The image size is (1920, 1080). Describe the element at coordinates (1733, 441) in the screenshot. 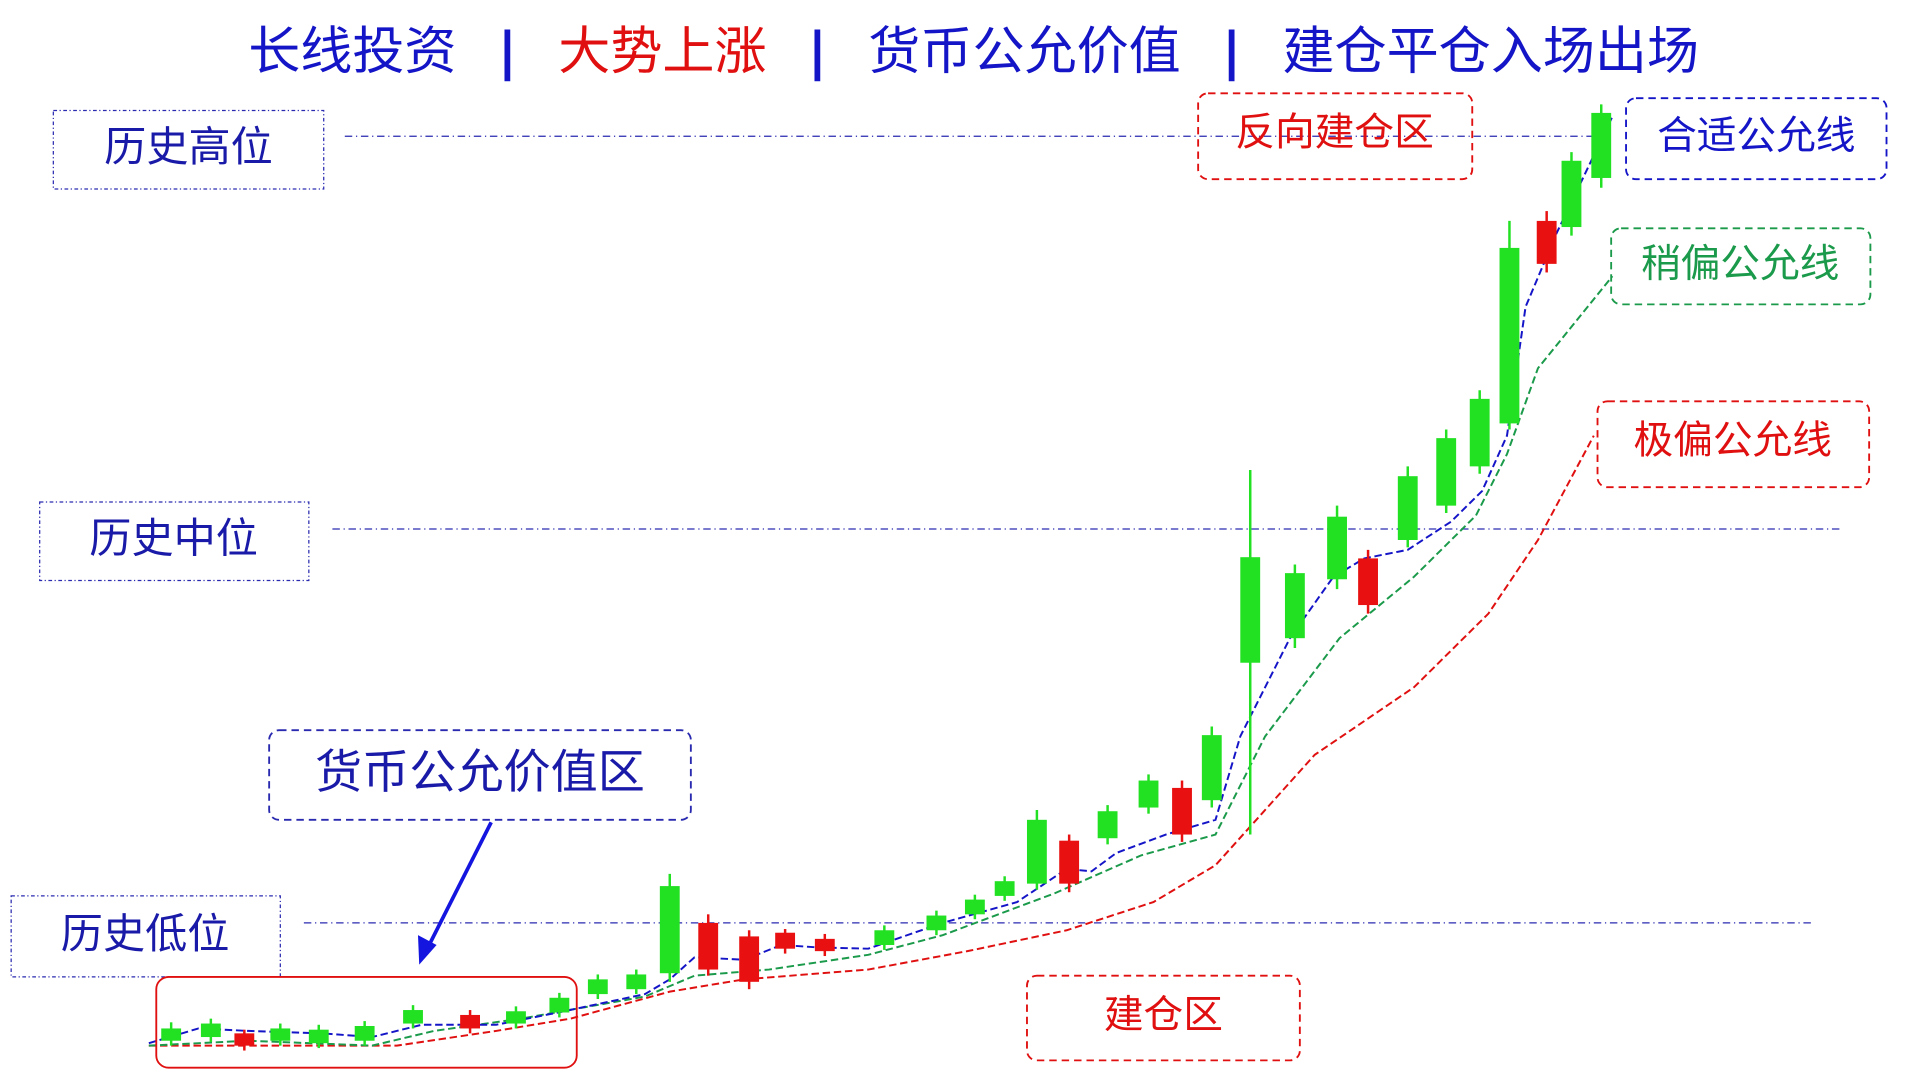

I see `legend-label: 极偏公允线` at that location.